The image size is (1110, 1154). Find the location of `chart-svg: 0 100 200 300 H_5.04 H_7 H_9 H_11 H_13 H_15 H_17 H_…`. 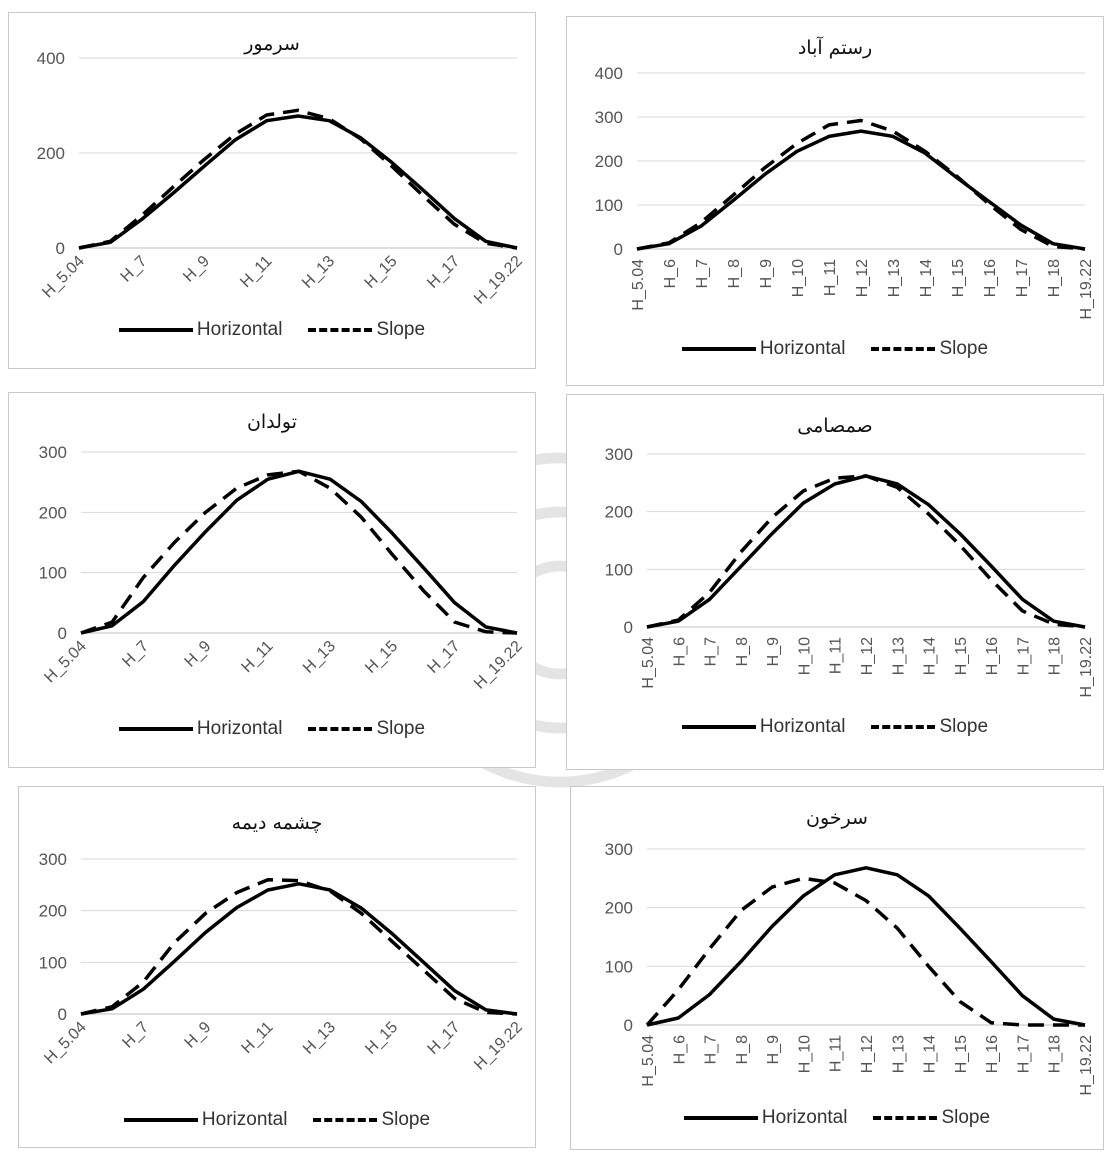

chart-svg: 0 100 200 300 H_5.04 H_7 H_9 H_11 H_13 H_15 H_17 H_… is located at coordinates (282, 962).